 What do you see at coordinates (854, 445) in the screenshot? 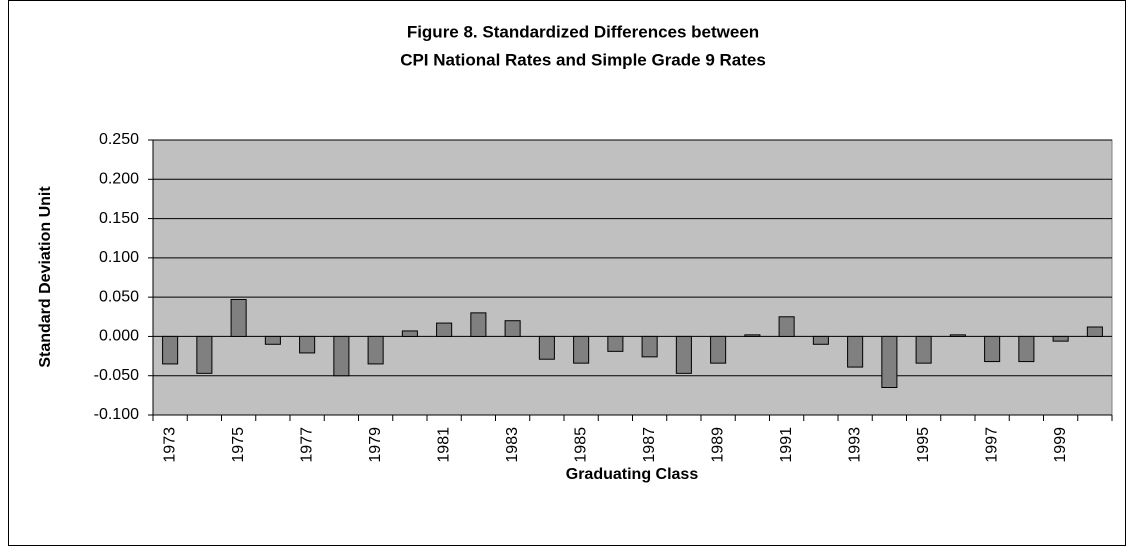
I see `x-tick-label: 1993` at bounding box center [854, 445].